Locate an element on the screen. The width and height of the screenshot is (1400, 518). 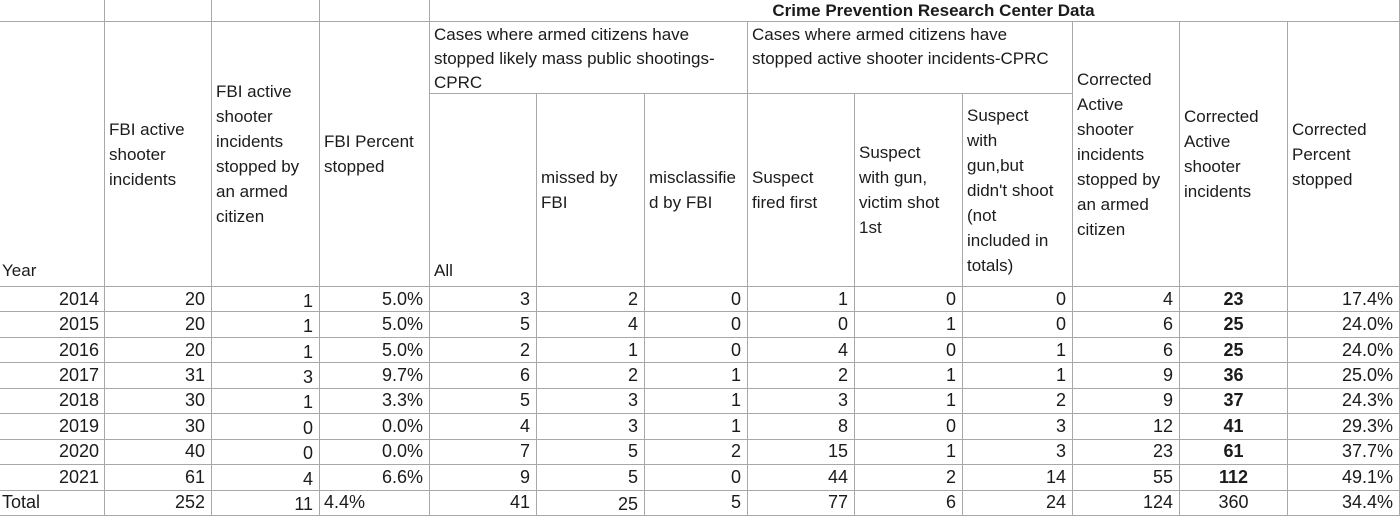
table-cell: 61 is located at coordinates (1234, 452).